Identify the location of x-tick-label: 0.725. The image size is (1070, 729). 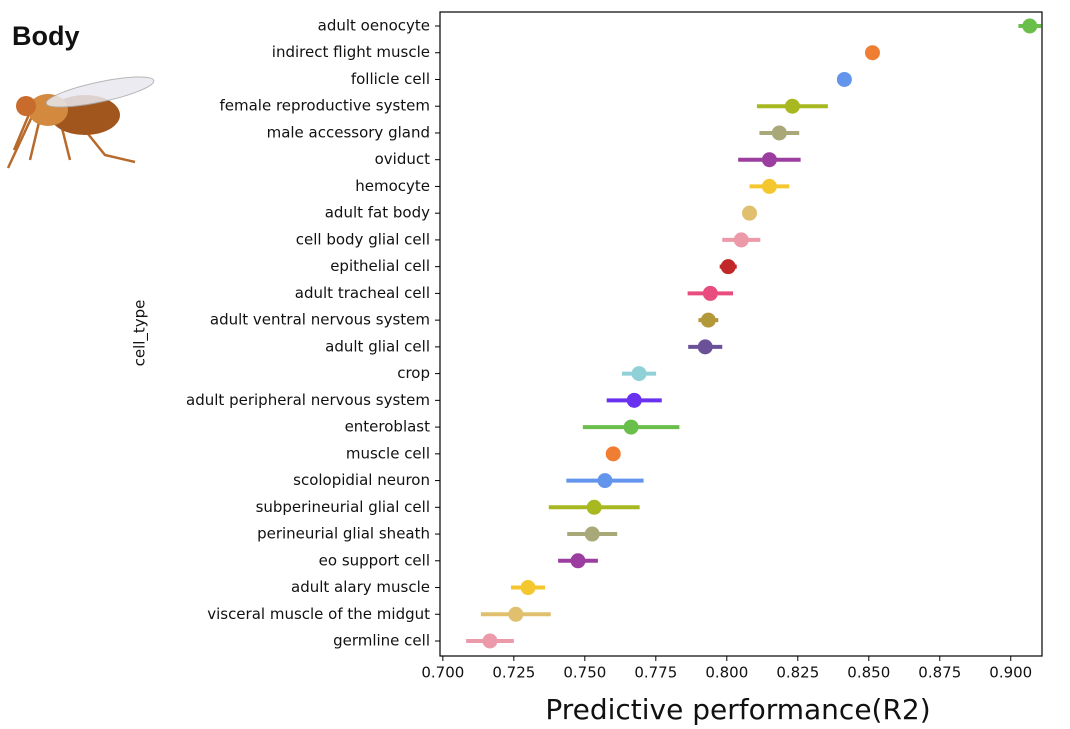
(513, 673).